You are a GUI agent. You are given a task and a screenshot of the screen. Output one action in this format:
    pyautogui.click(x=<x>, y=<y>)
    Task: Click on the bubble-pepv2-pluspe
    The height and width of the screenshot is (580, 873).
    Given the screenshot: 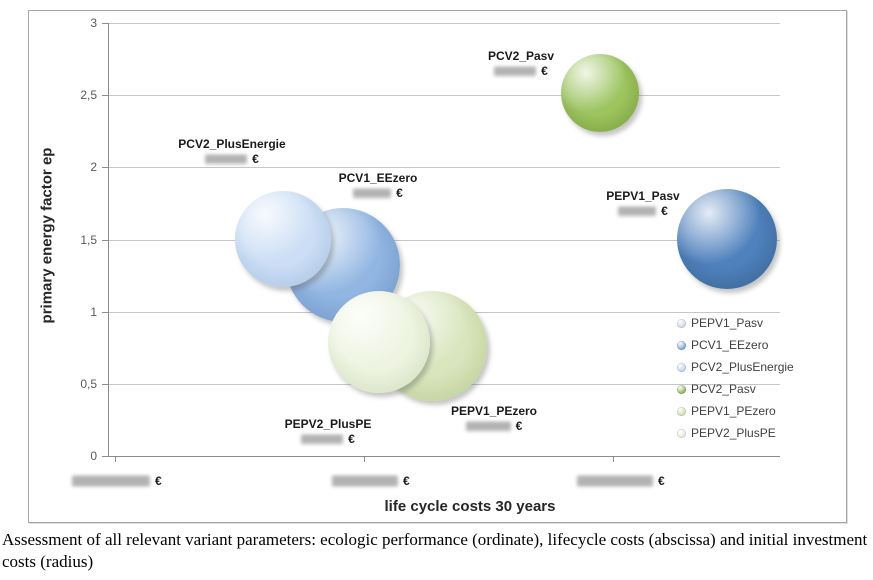 What is the action you would take?
    pyautogui.click(x=379, y=342)
    